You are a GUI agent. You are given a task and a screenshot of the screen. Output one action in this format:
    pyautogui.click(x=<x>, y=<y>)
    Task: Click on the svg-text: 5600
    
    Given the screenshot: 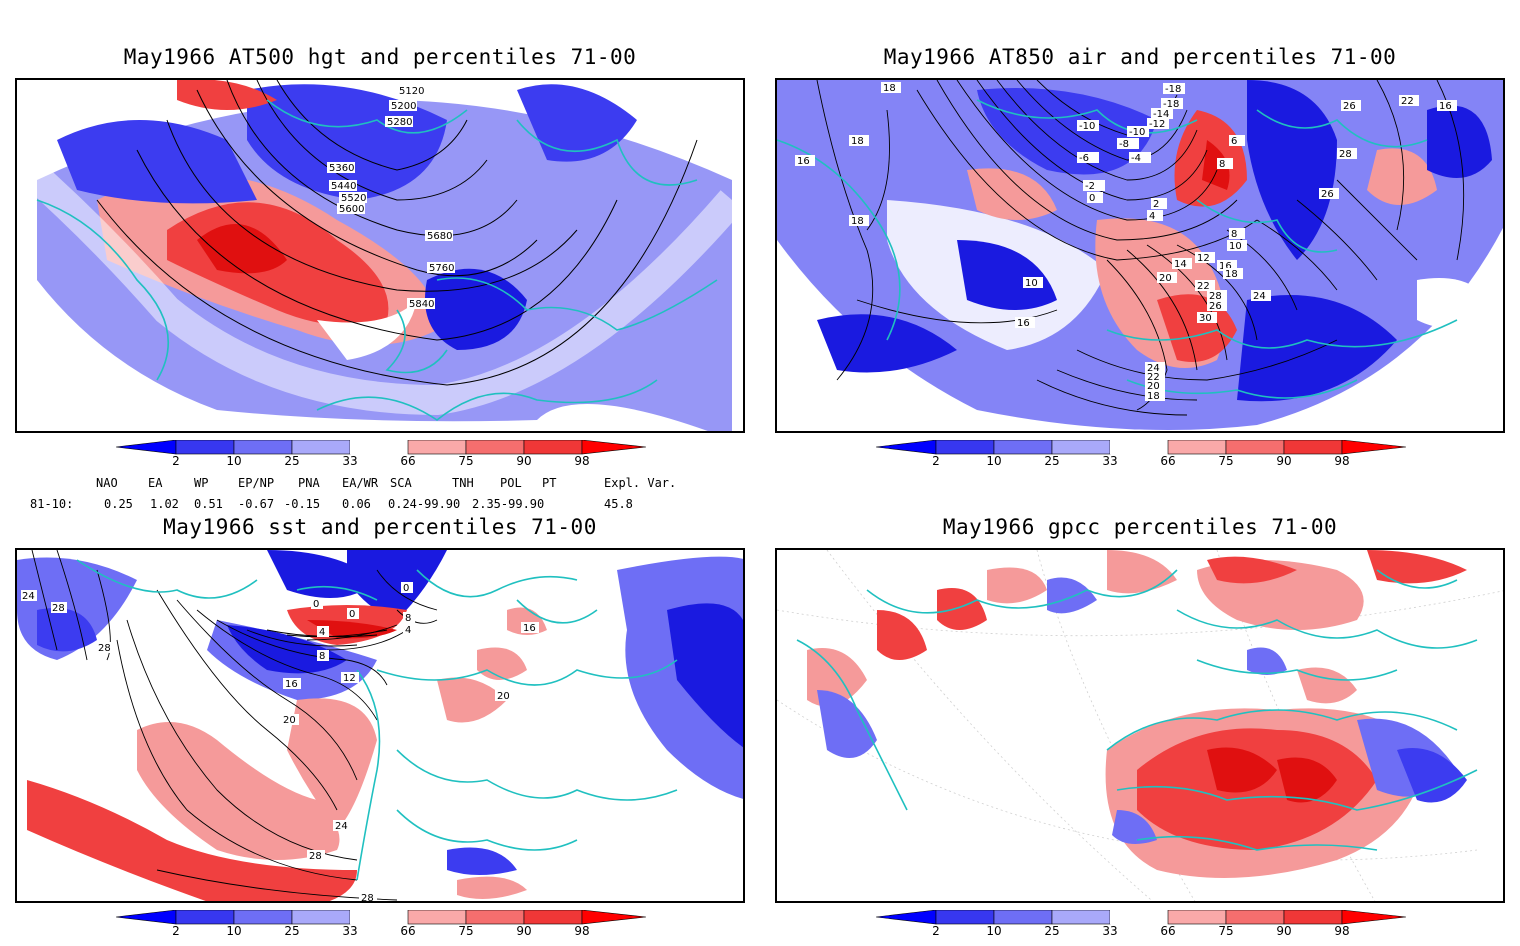 What is the action you would take?
    pyautogui.click(x=351, y=209)
    